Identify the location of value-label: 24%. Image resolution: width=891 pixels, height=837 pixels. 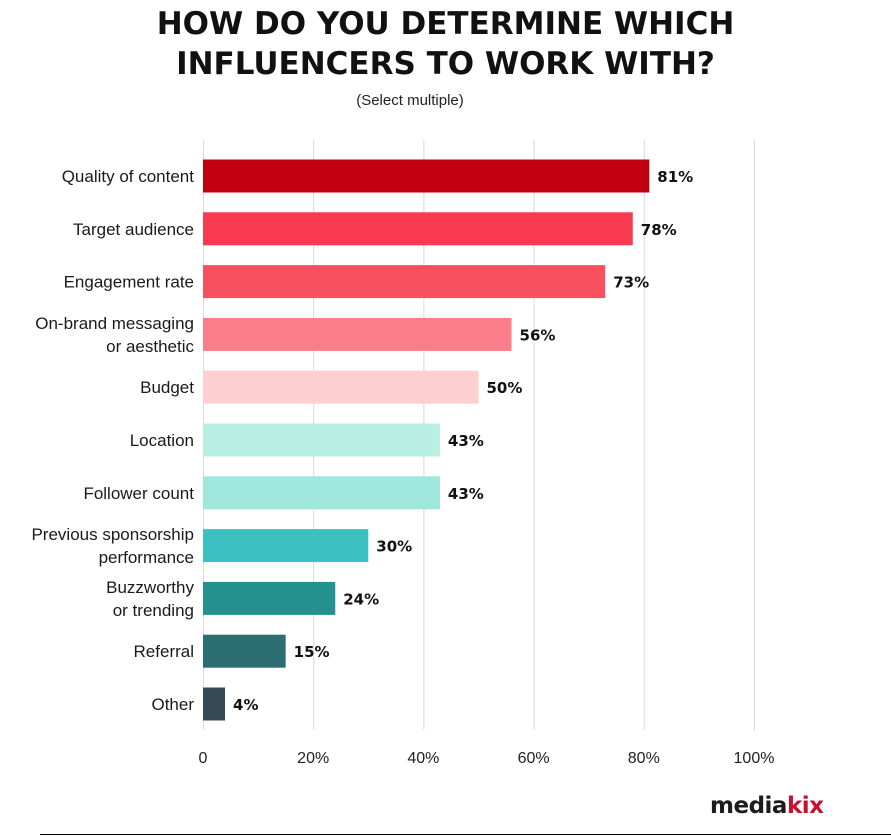
(361, 599).